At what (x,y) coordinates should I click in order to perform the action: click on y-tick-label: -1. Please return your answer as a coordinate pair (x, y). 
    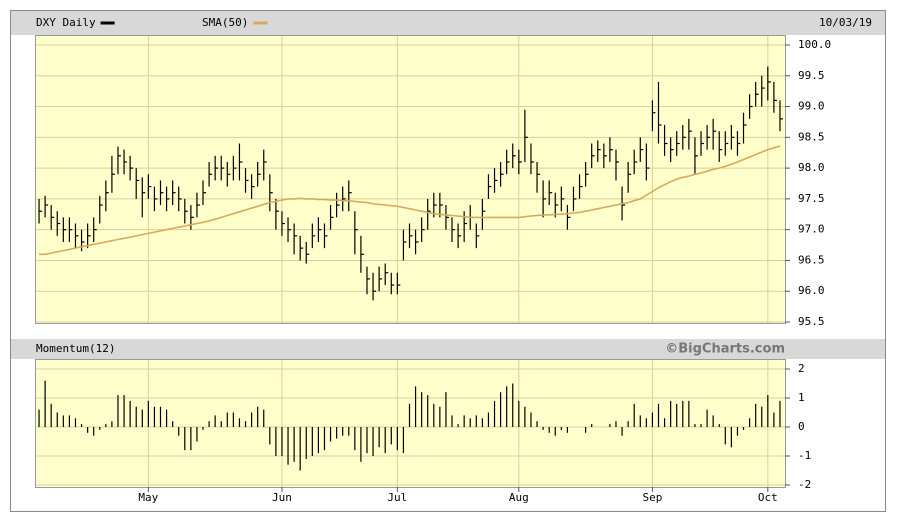
    Looking at the image, I should click on (804, 455).